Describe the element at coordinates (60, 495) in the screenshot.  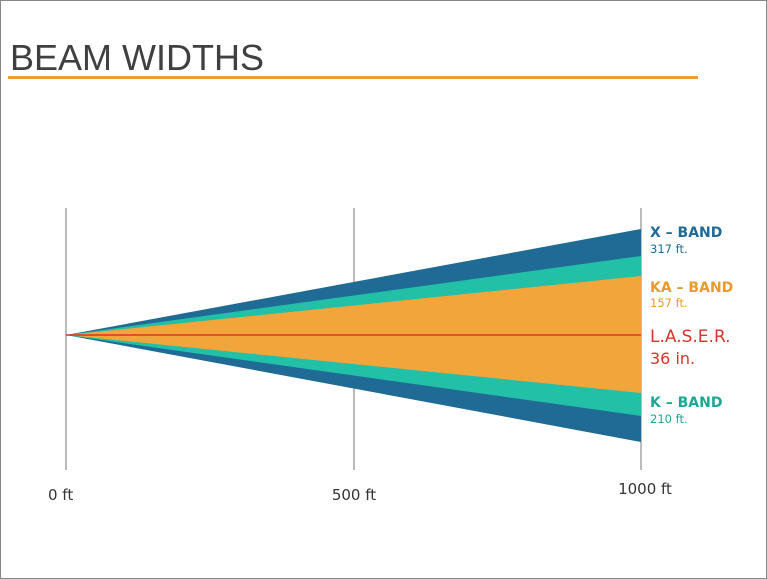
I see `distance-label: 0 ft` at that location.